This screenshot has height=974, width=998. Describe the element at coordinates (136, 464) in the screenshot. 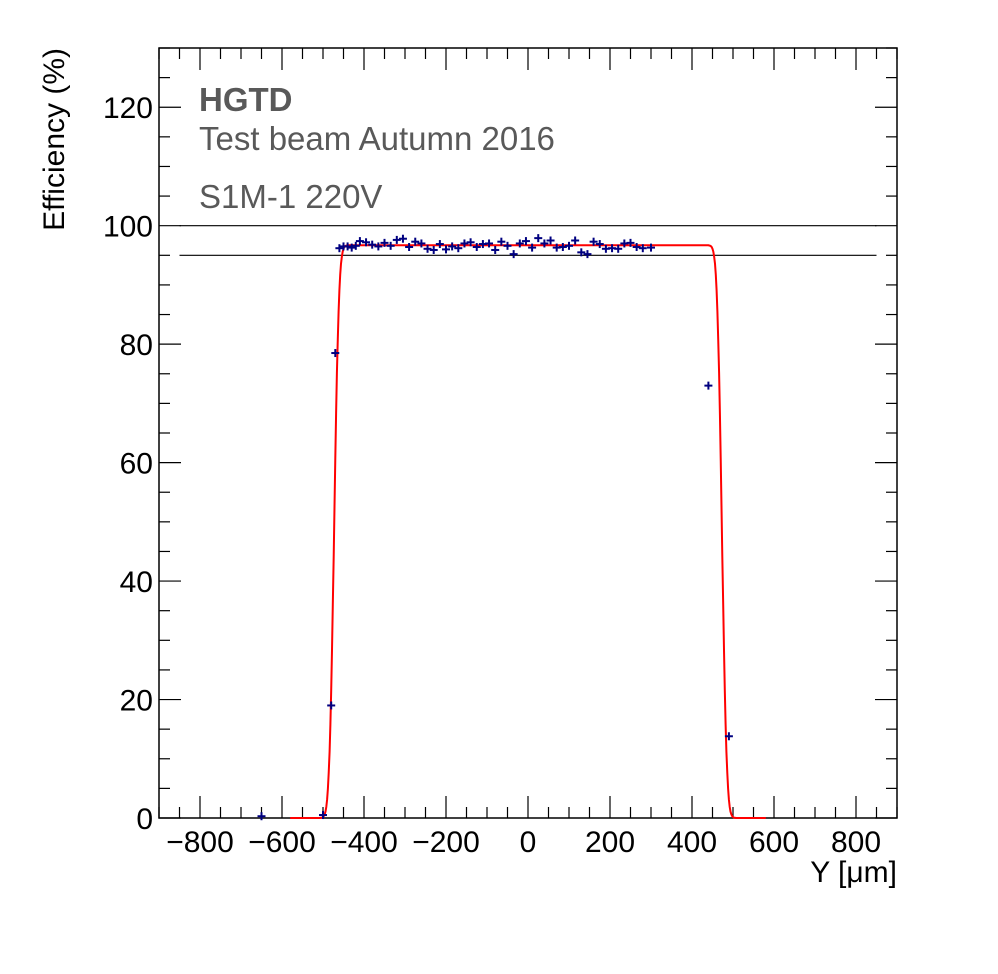

I see `y-tick-label: 60` at that location.